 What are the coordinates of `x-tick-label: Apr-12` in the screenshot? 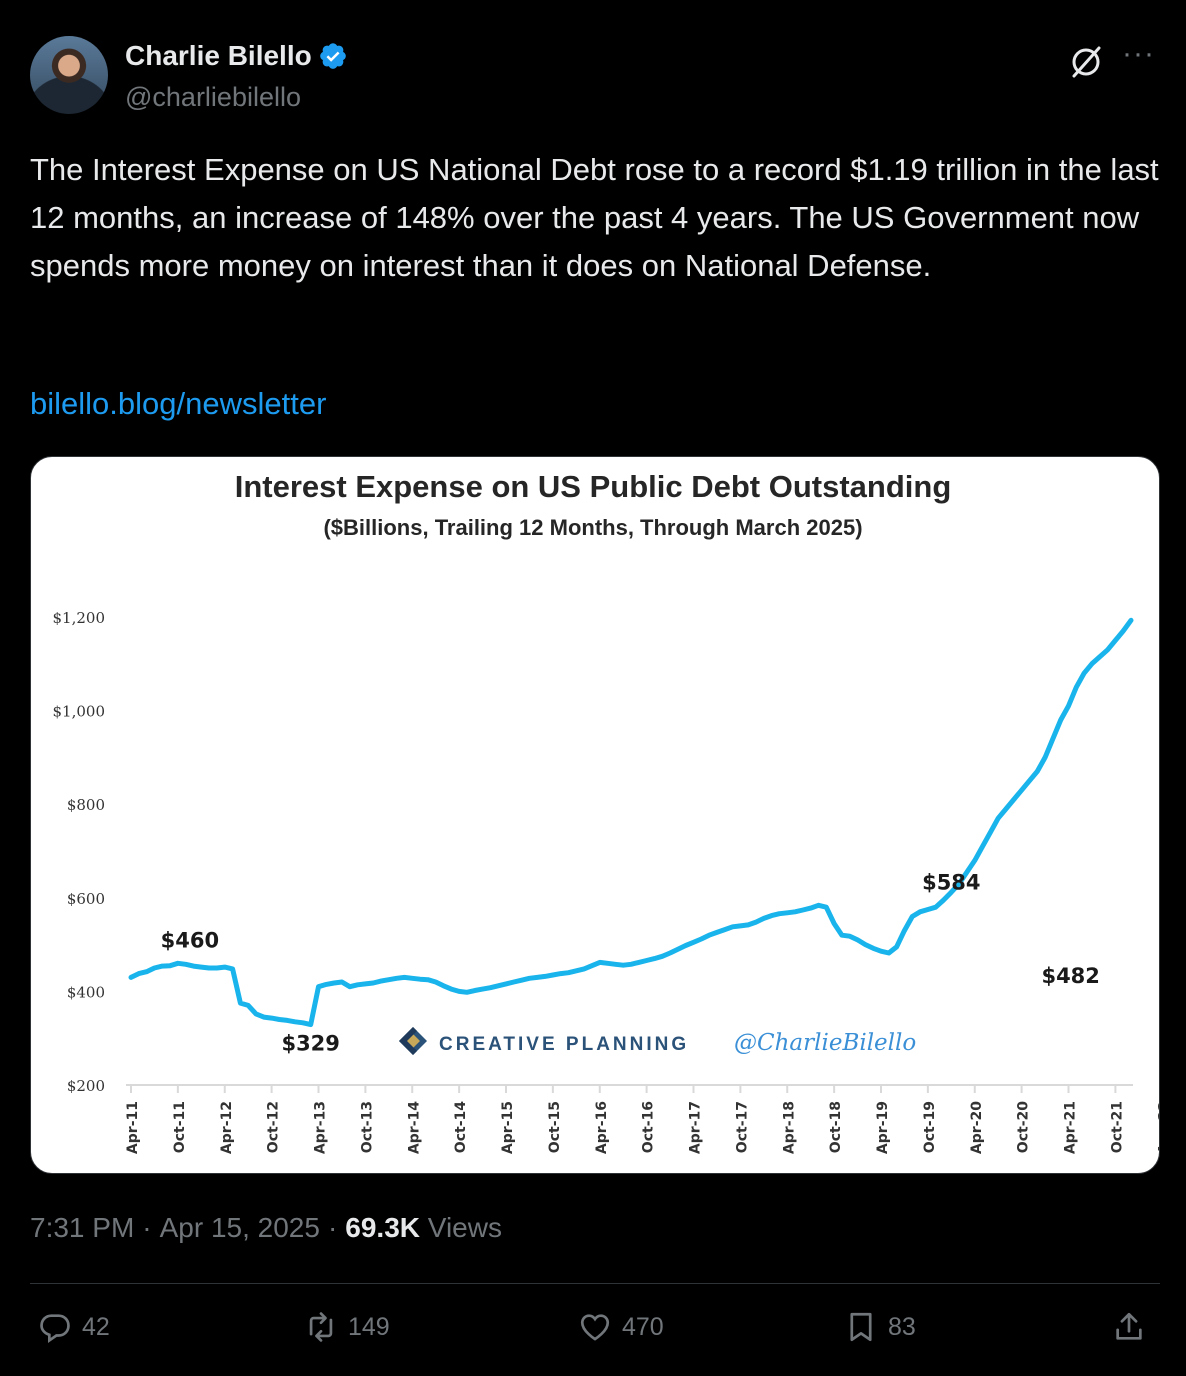 It's located at (227, 1127).